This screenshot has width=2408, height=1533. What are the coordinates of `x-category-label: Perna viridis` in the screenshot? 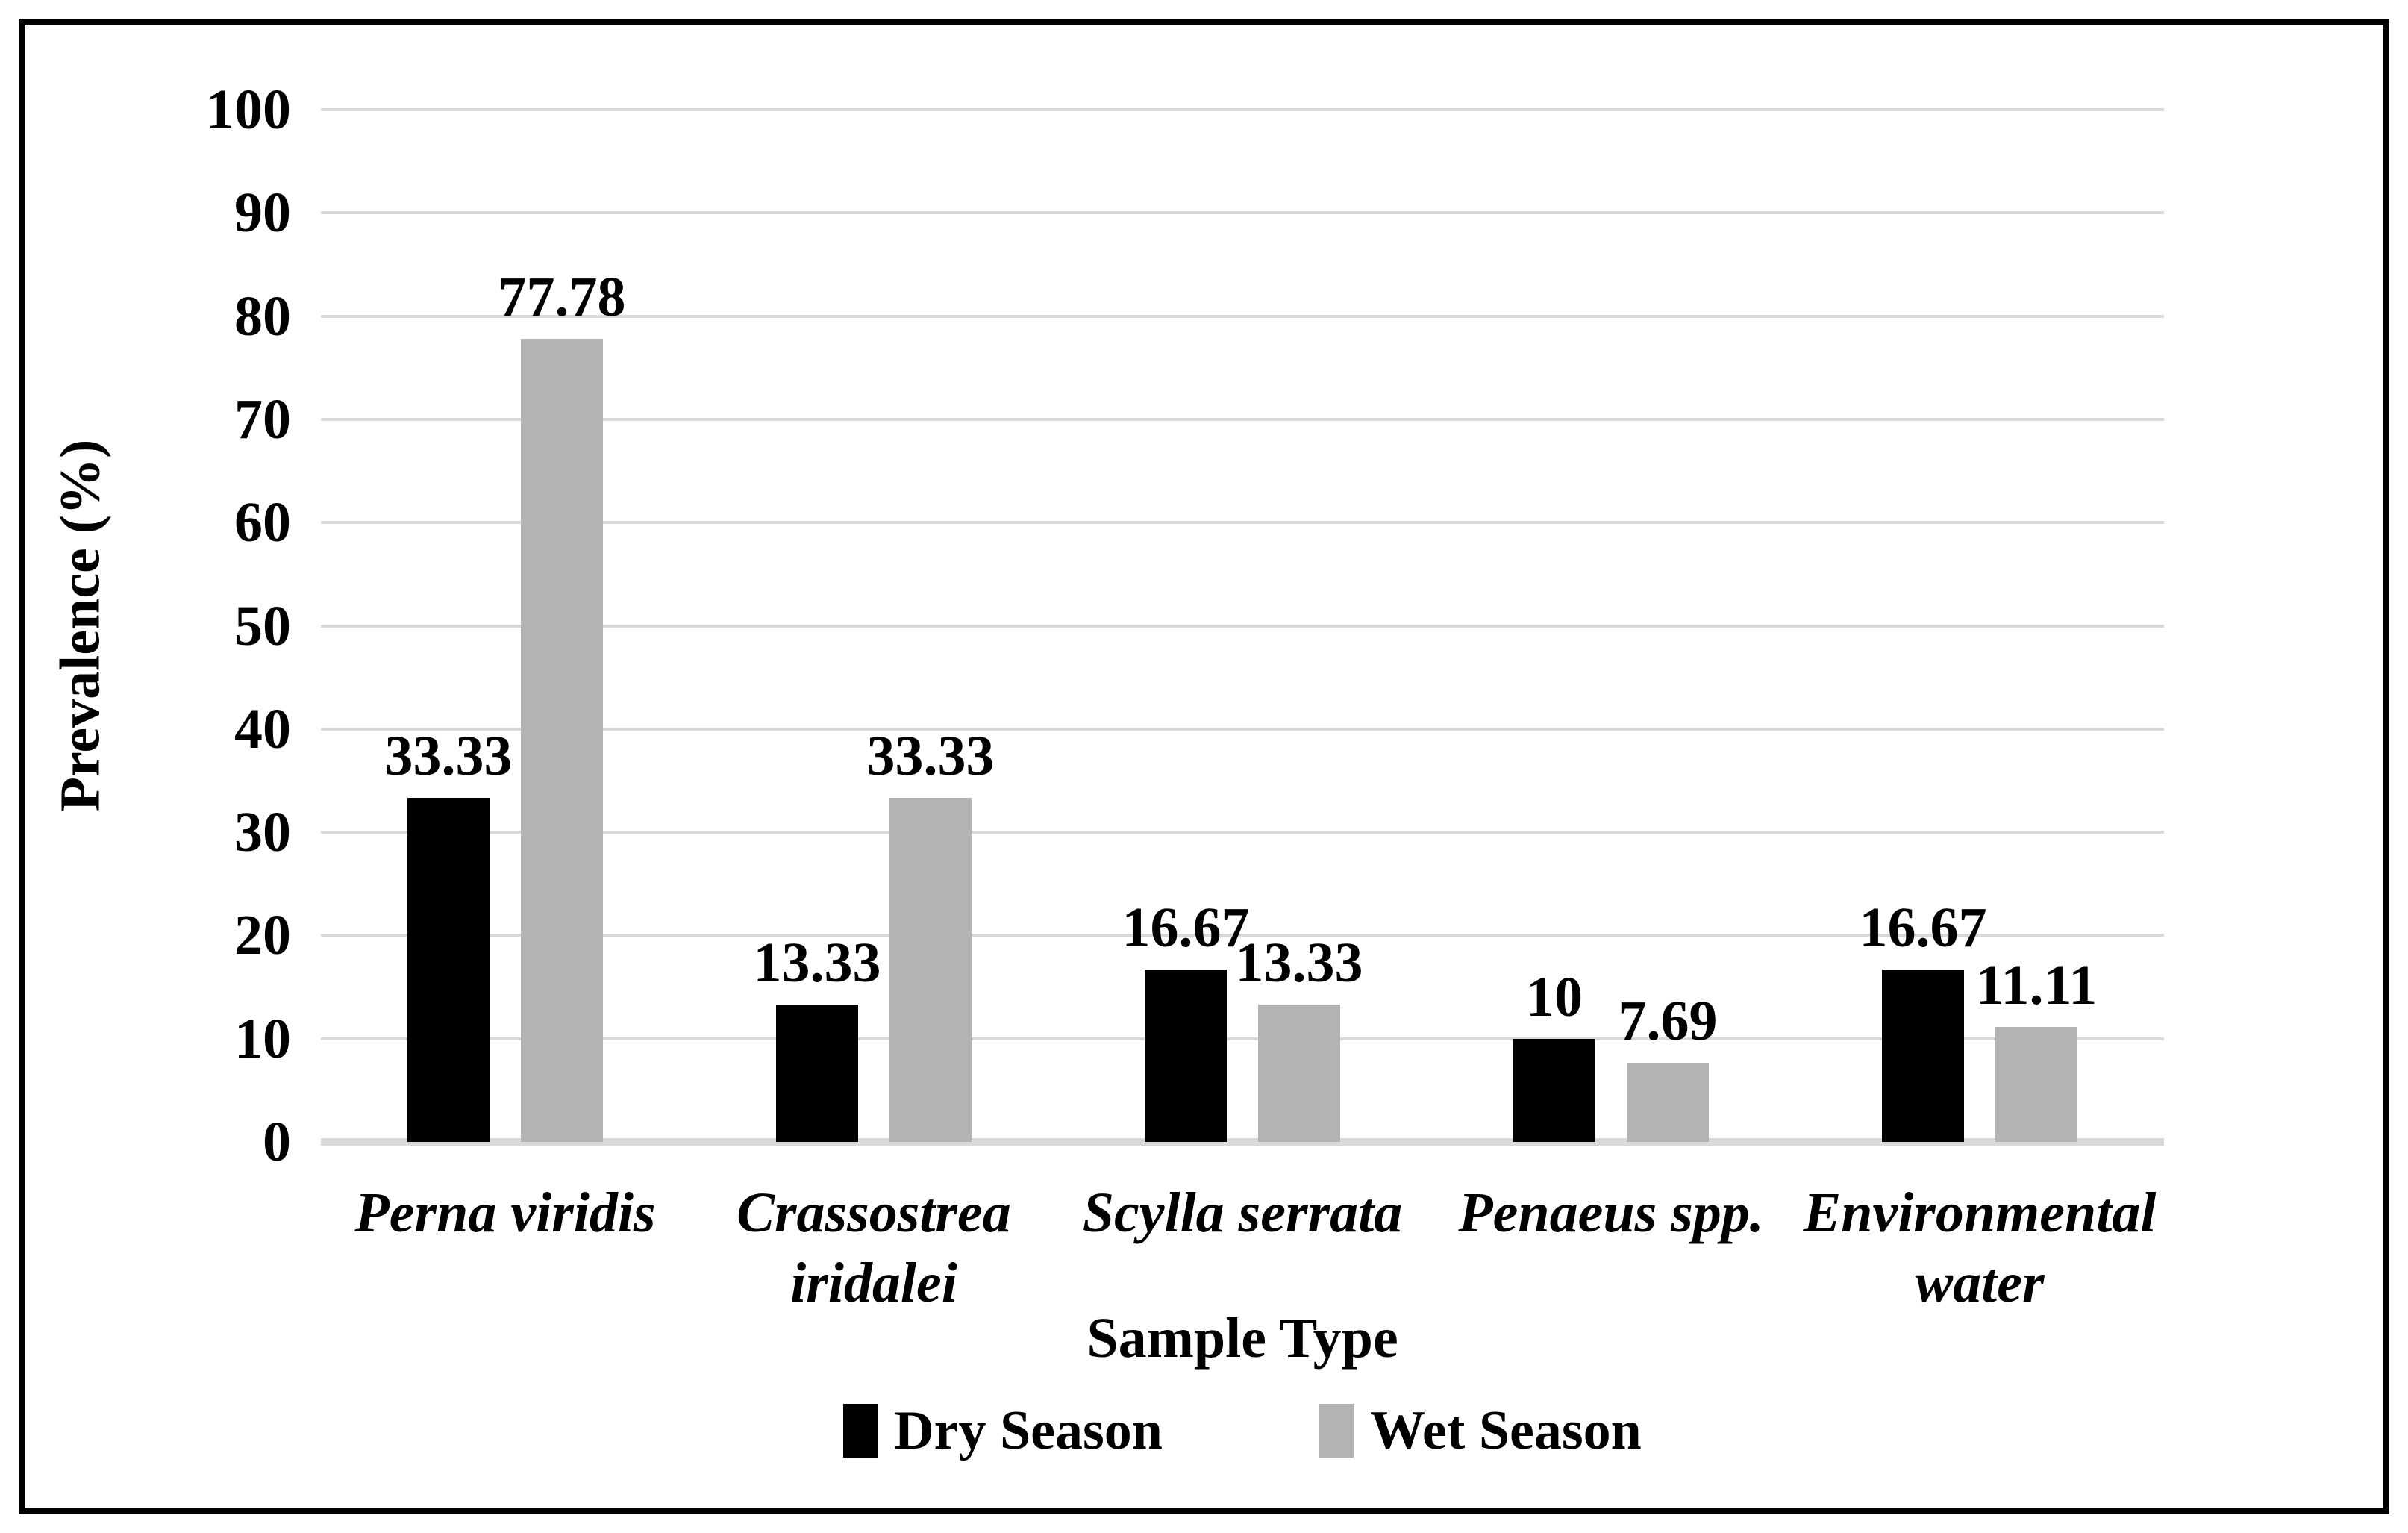 It's located at (505, 1213).